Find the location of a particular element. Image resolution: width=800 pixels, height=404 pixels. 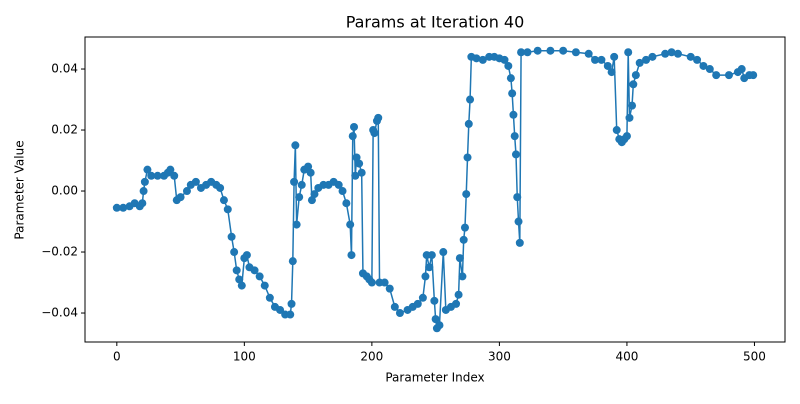

x-tick-label: 100 is located at coordinates (244, 357).